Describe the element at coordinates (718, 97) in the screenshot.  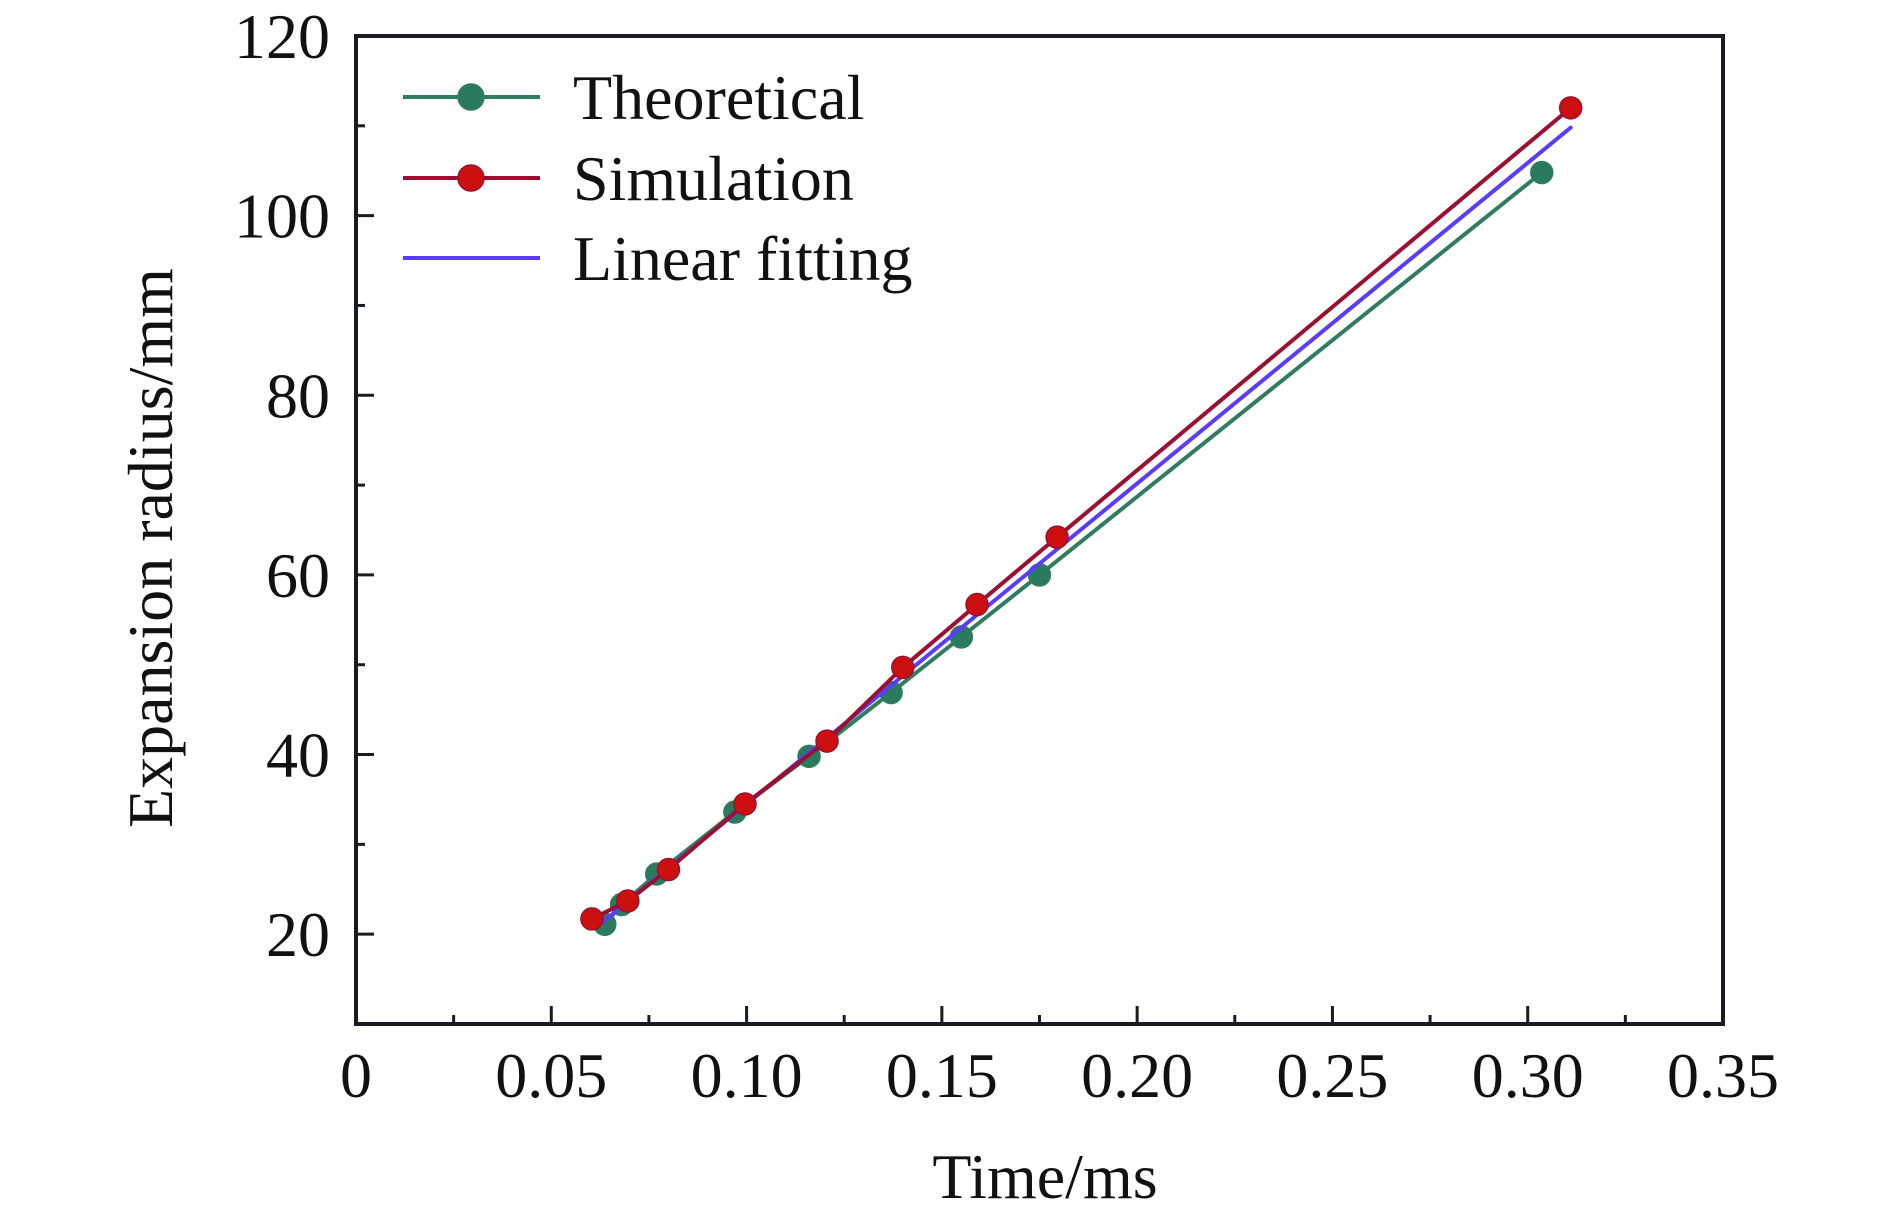
I see `legend-label: Theoretical` at that location.